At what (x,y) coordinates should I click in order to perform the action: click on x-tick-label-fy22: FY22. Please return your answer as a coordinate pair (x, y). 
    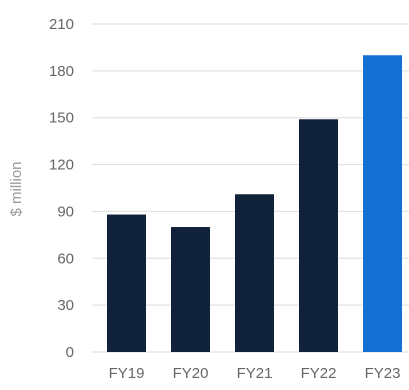
    Looking at the image, I should click on (319, 373).